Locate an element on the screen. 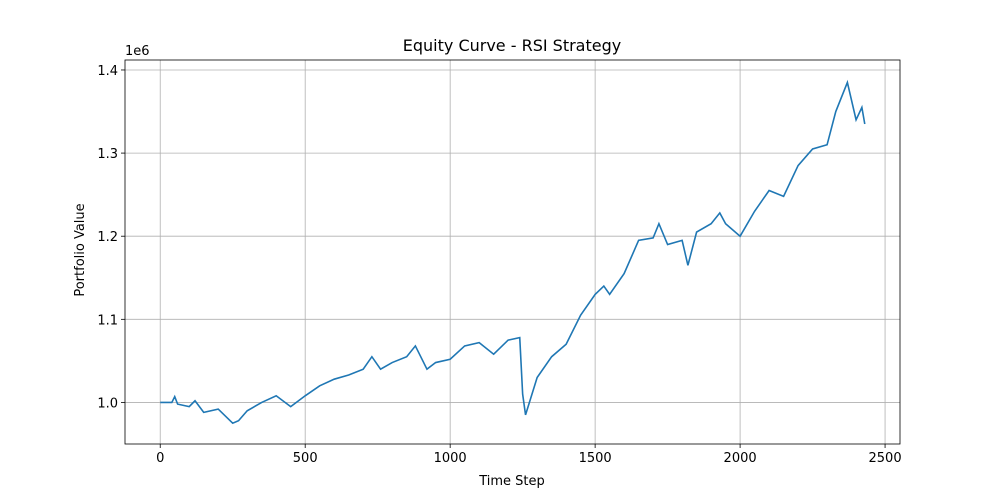 The width and height of the screenshot is (1000, 504). y-axis-label: Portfolio Value is located at coordinates (80, 249).